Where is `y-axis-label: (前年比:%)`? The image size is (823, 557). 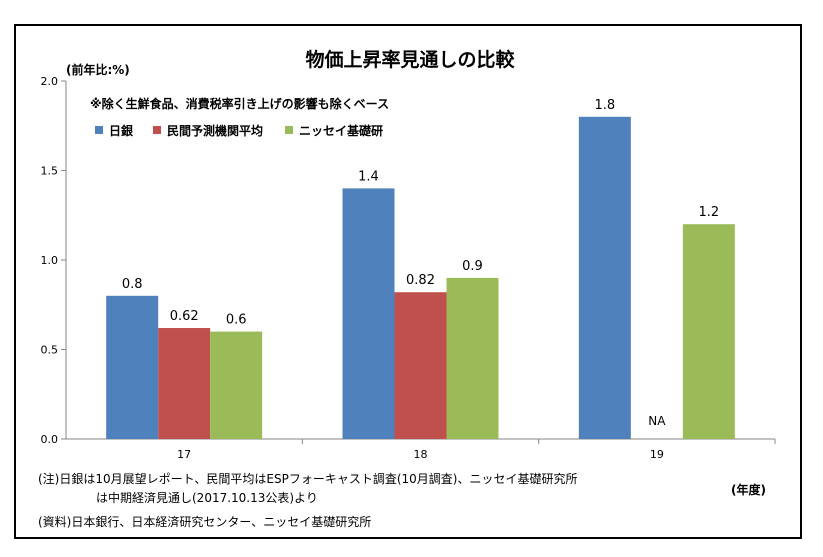 y-axis-label: (前年比:%) is located at coordinates (98, 69).